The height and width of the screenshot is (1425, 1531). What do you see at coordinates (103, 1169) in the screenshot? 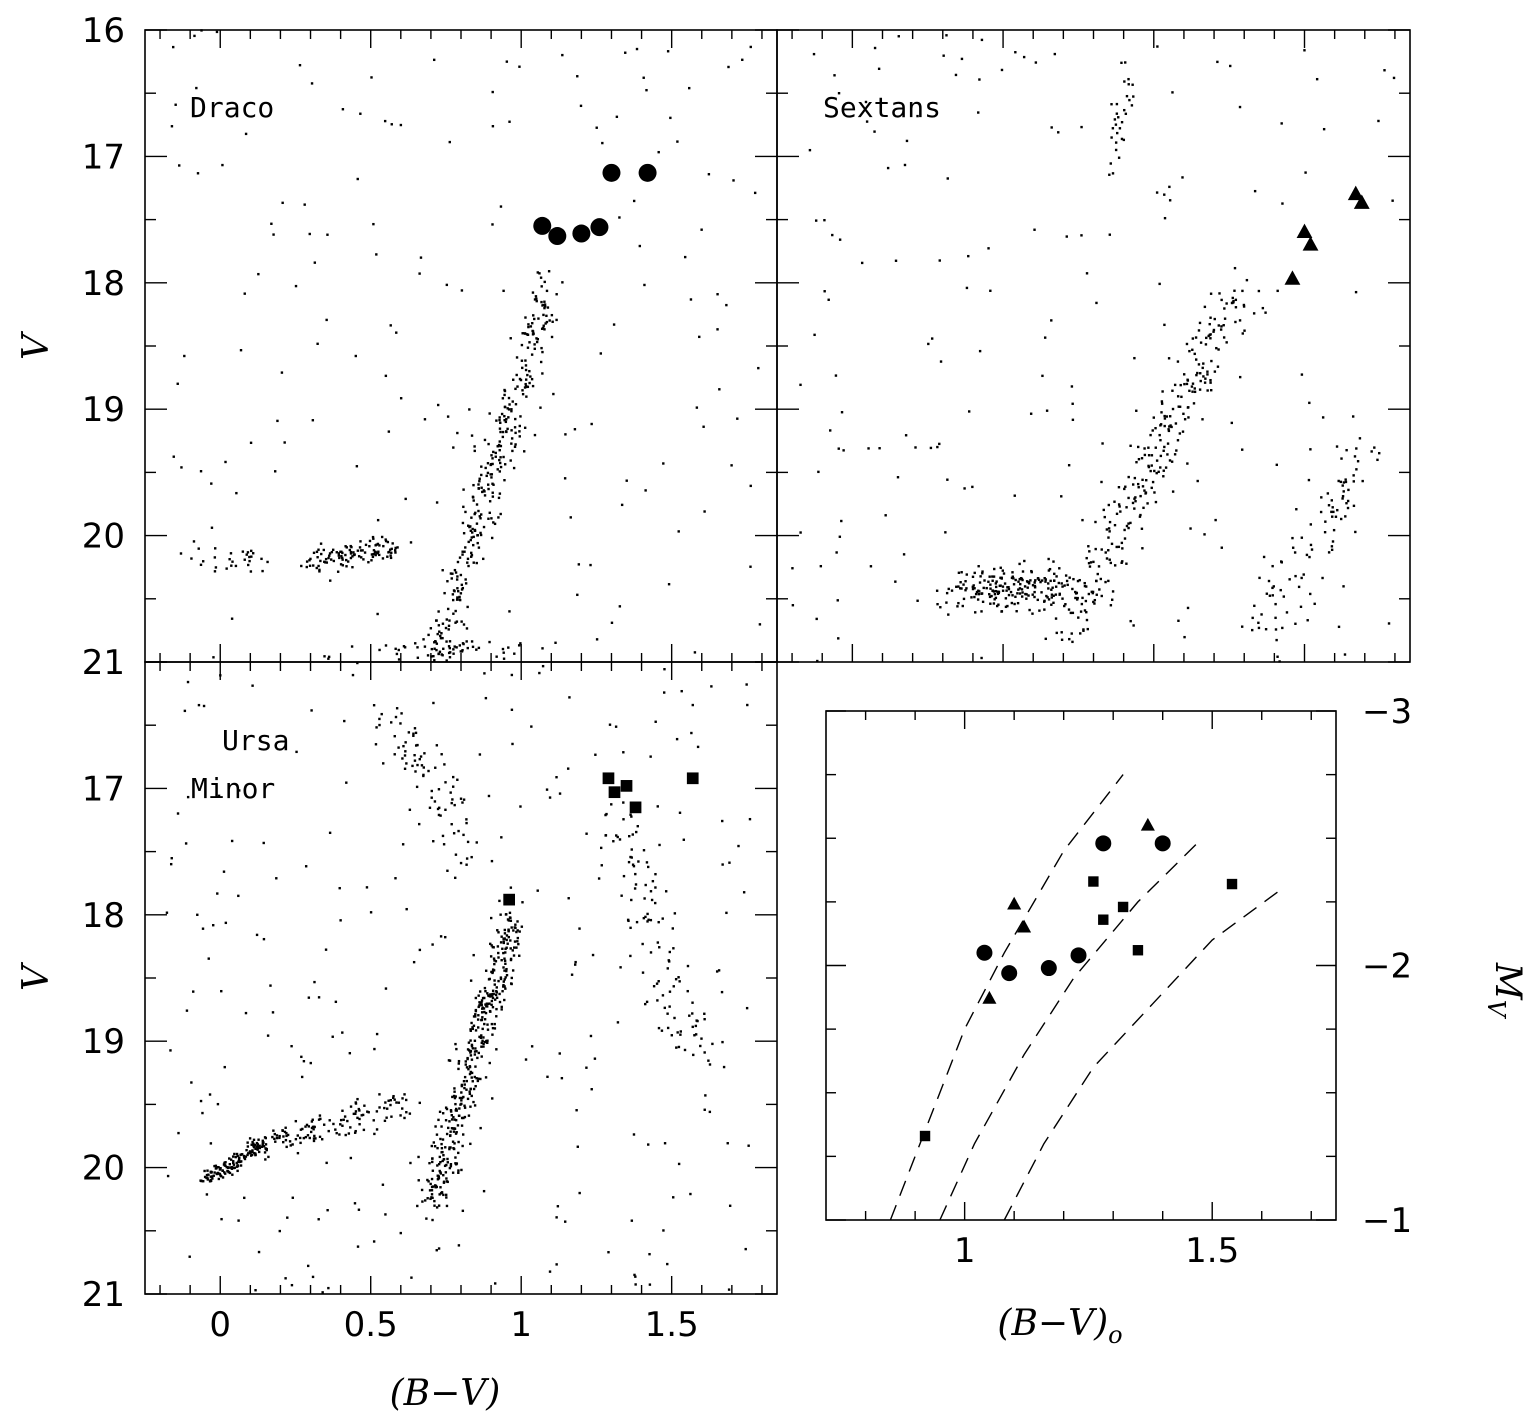
I see `y-tick-label: 20` at bounding box center [103, 1169].